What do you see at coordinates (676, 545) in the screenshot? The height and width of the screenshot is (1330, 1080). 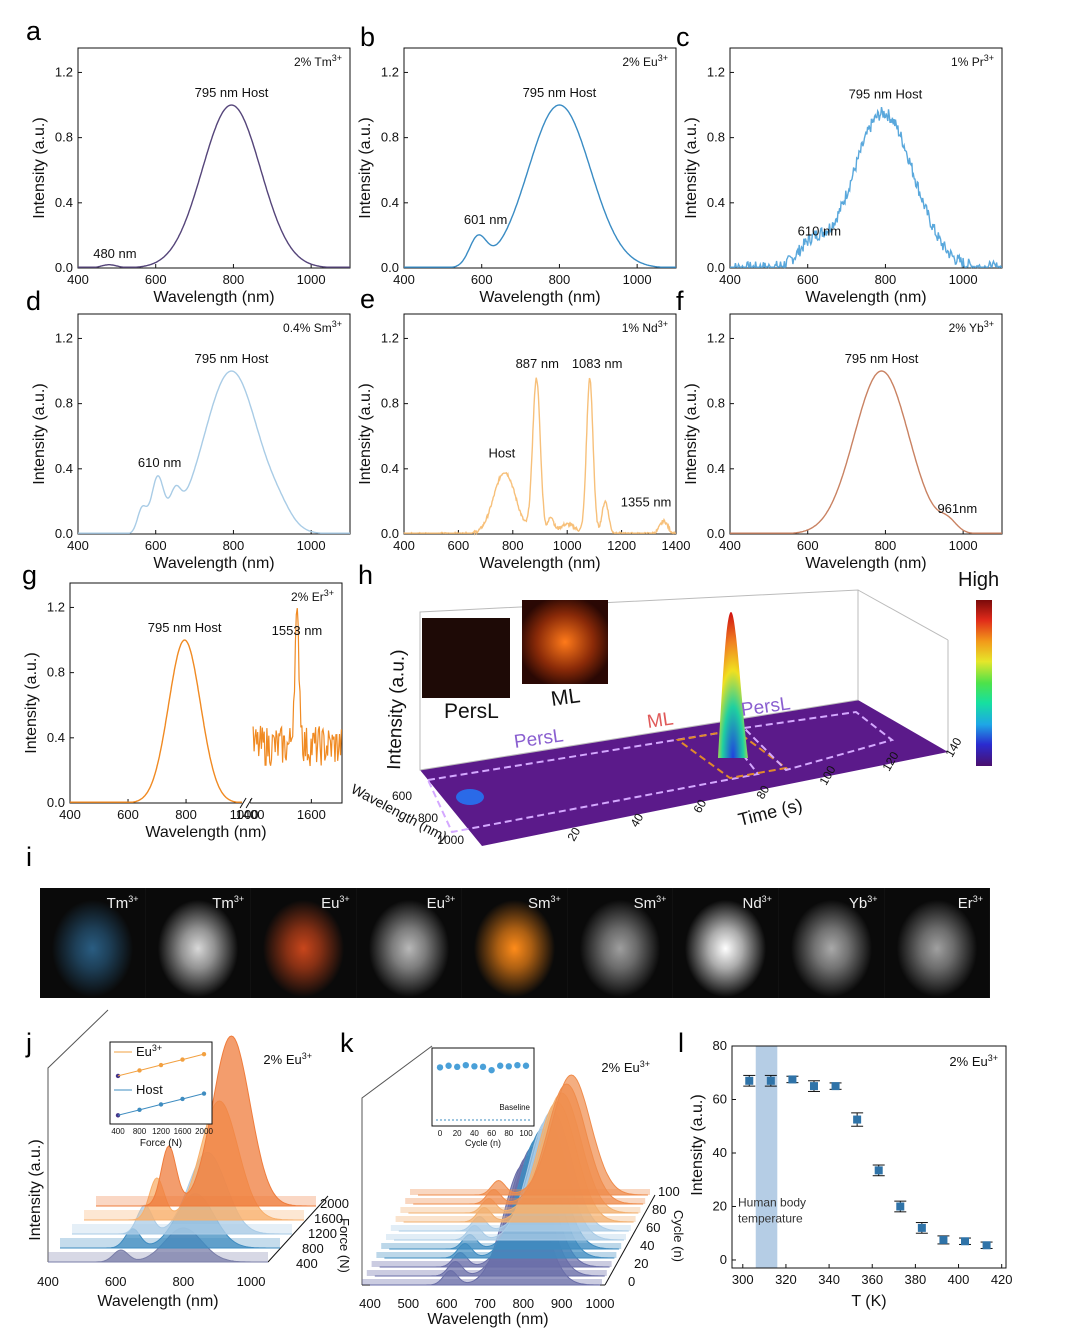 I see `x-tick-label: 1400` at bounding box center [676, 545].